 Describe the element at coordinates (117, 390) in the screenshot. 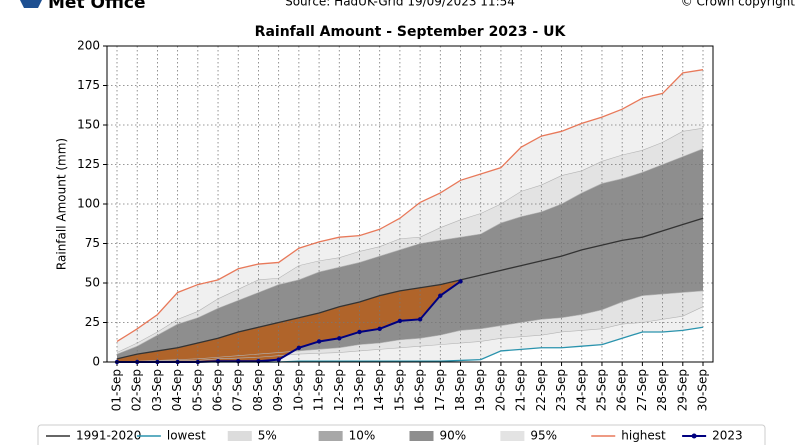

I see `x-tick-label: 01-Sep` at that location.